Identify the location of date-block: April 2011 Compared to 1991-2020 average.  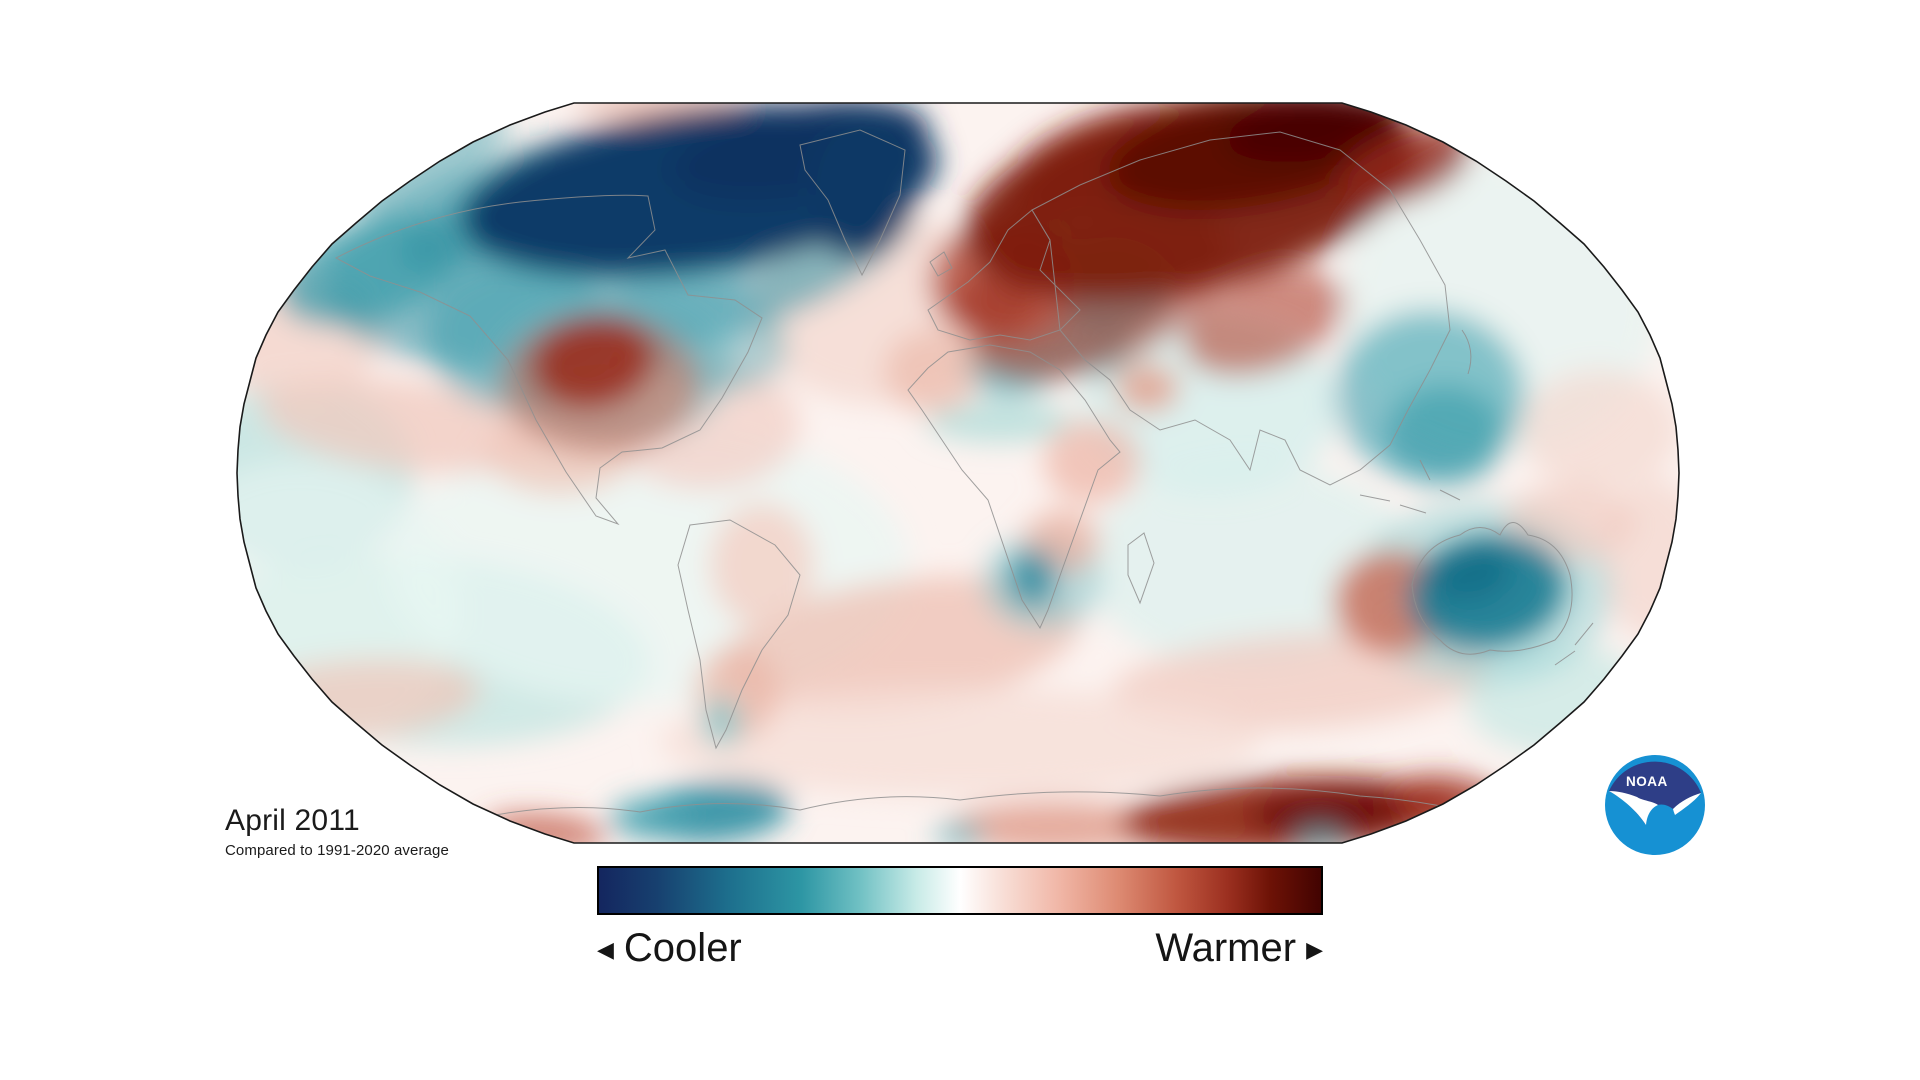
(337, 831).